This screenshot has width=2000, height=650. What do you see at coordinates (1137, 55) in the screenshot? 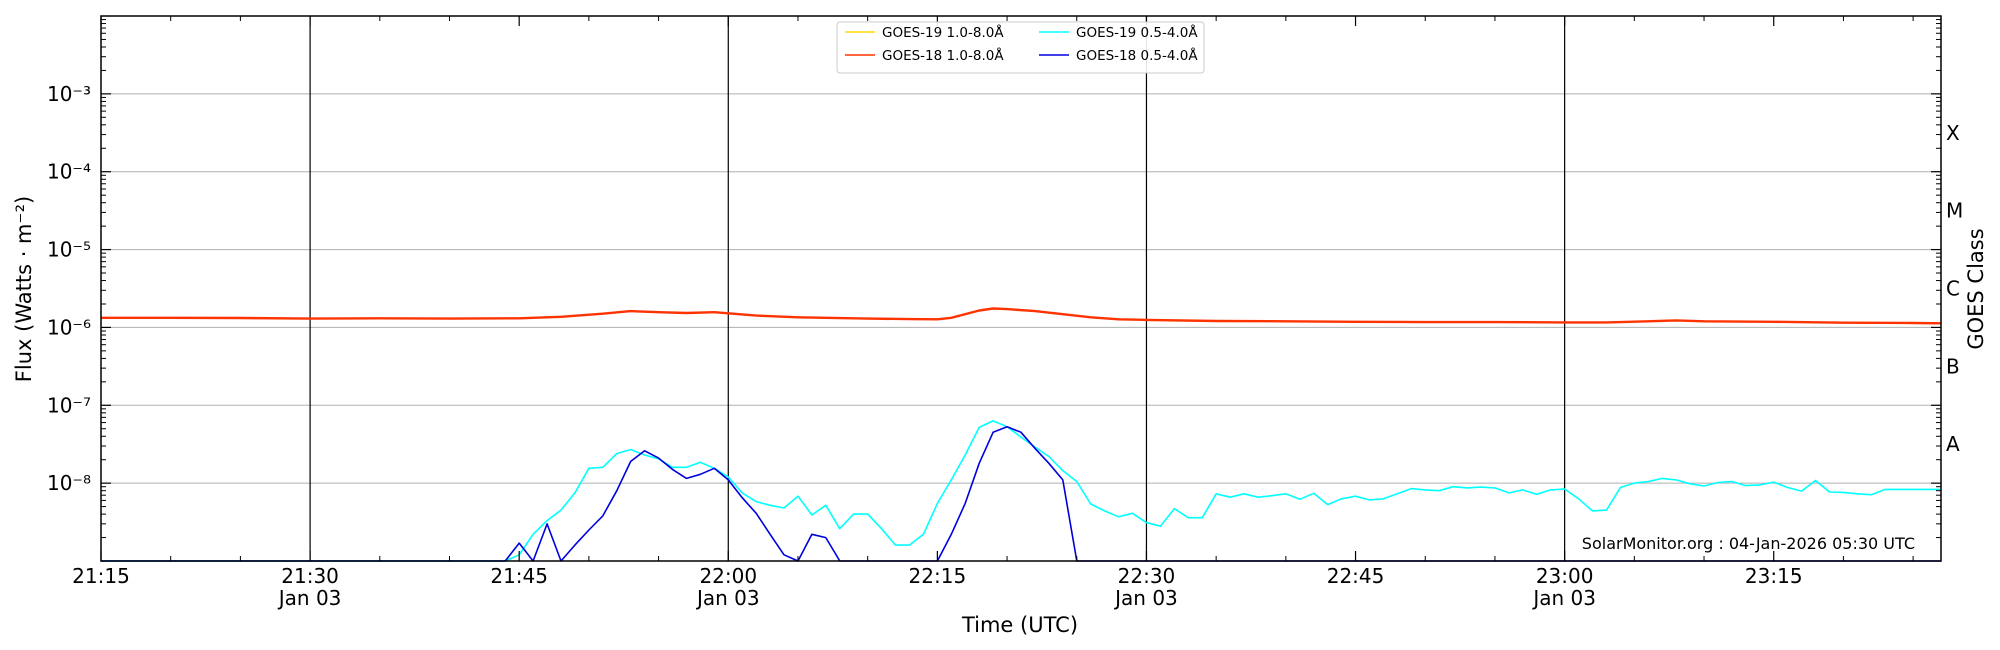
I see `legend-label: GOES-18 0.5-4.0Å` at bounding box center [1137, 55].